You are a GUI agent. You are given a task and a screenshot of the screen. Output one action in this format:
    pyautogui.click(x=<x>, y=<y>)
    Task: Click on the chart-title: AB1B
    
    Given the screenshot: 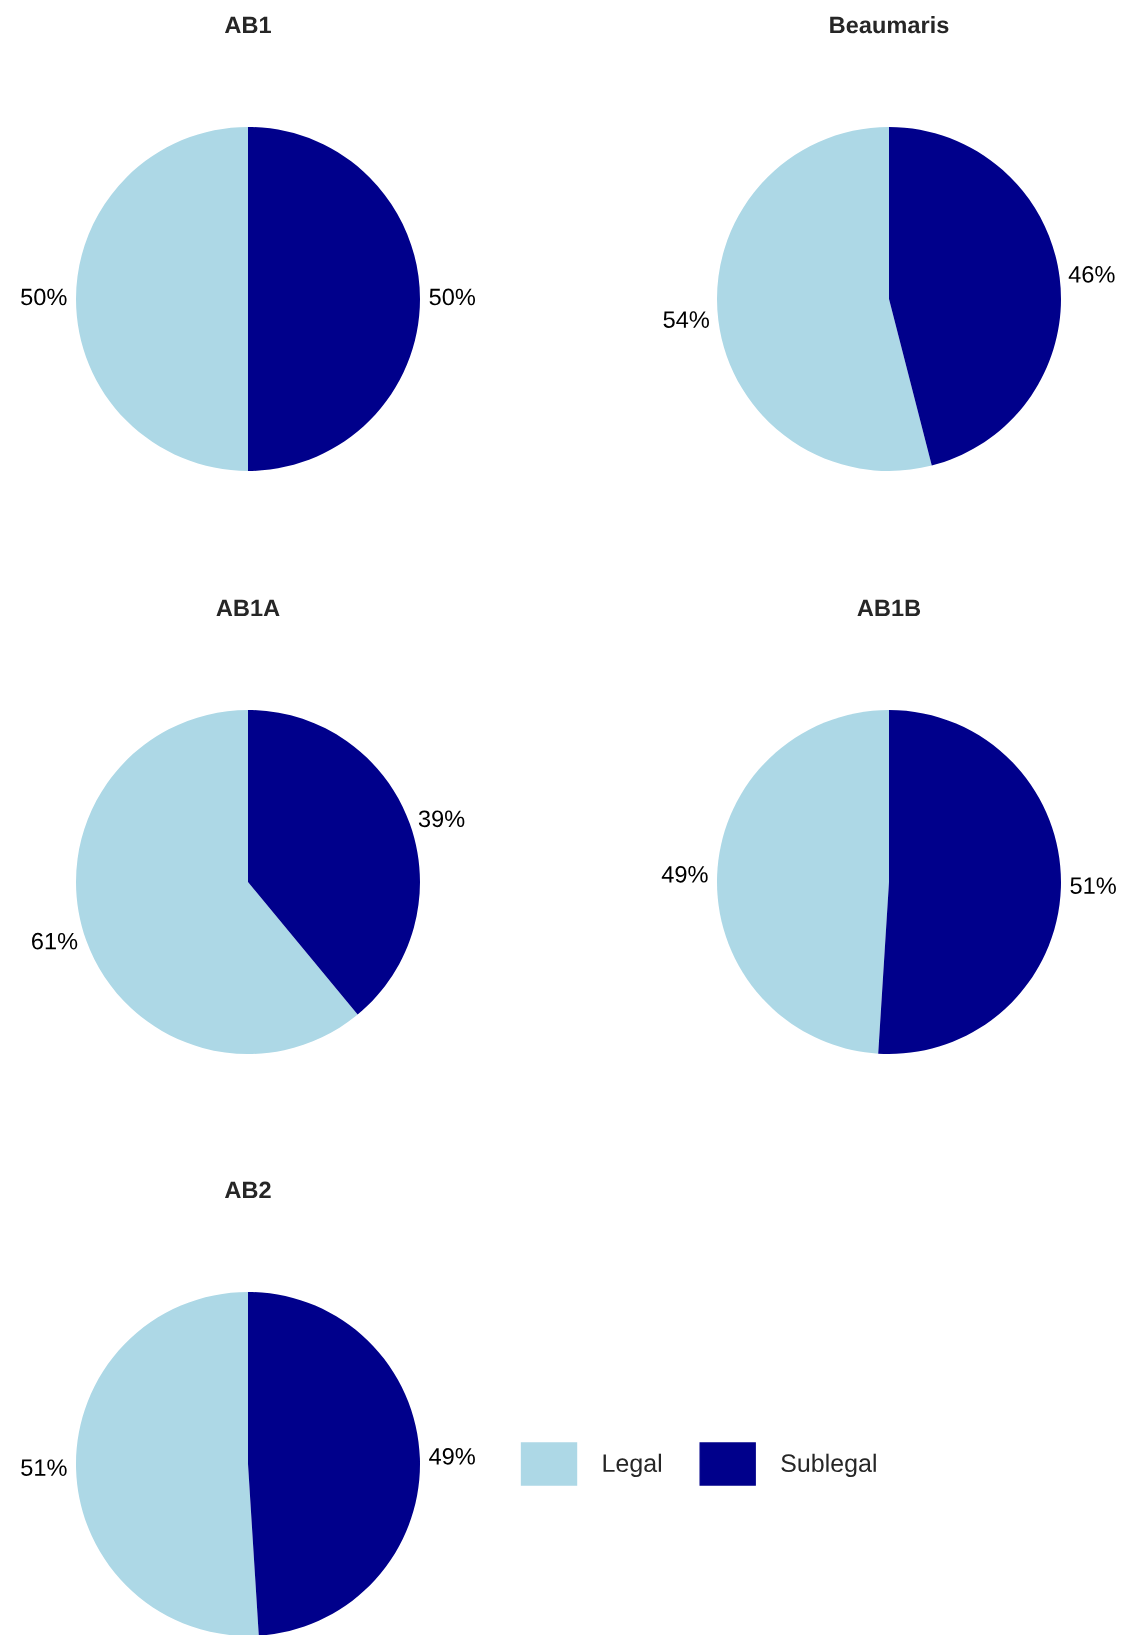 What is the action you would take?
    pyautogui.click(x=889, y=608)
    